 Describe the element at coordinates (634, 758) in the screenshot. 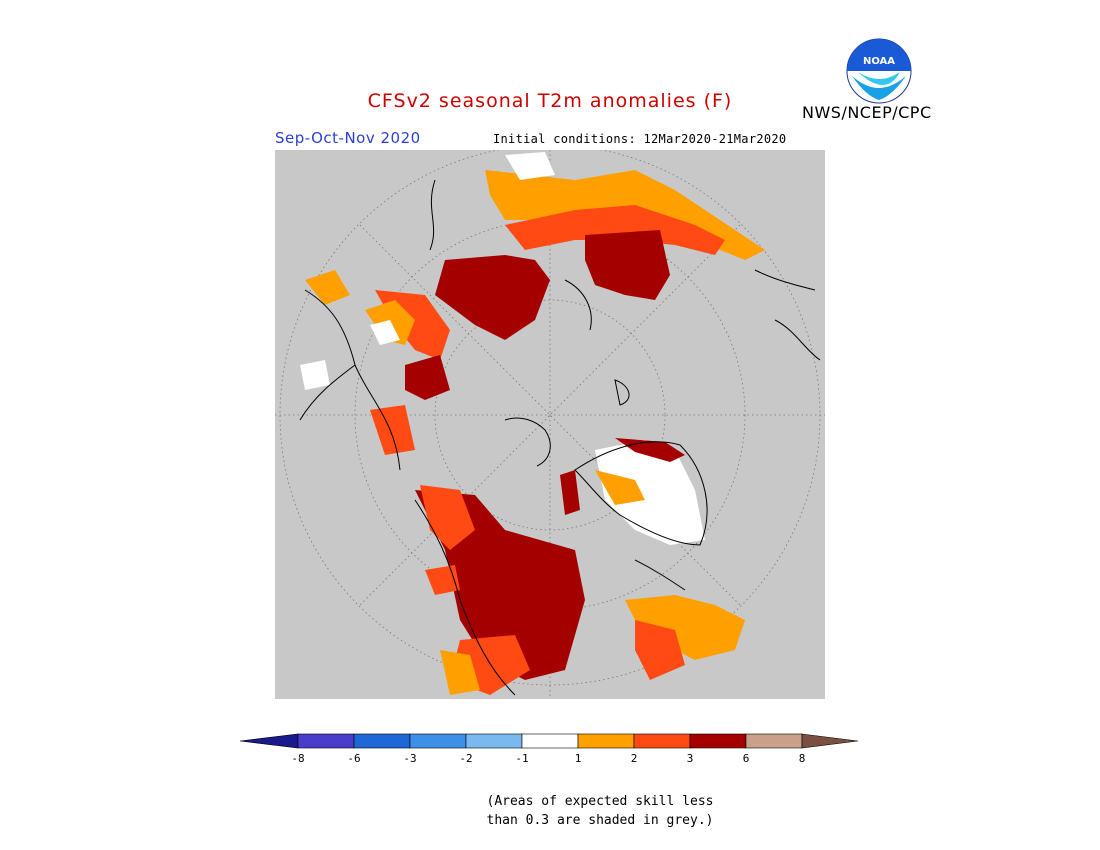

I see `colorbar-tick-label: 2` at that location.